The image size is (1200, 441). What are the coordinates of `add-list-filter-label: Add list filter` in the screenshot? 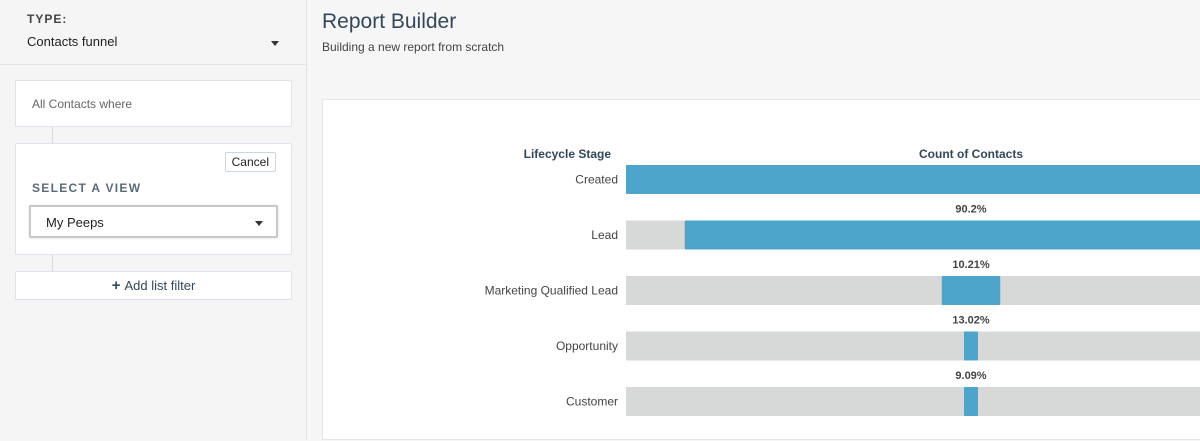 It's located at (160, 285).